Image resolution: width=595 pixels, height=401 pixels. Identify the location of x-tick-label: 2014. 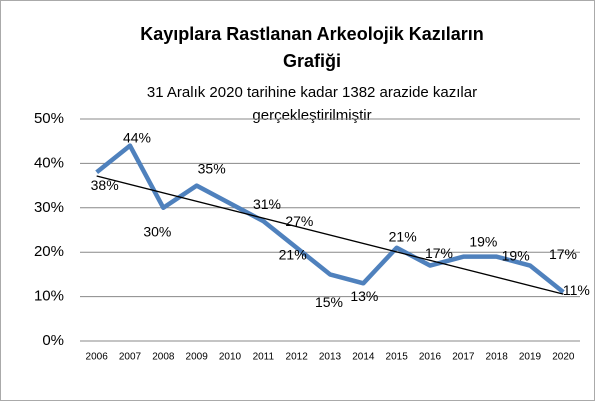
(363, 357).